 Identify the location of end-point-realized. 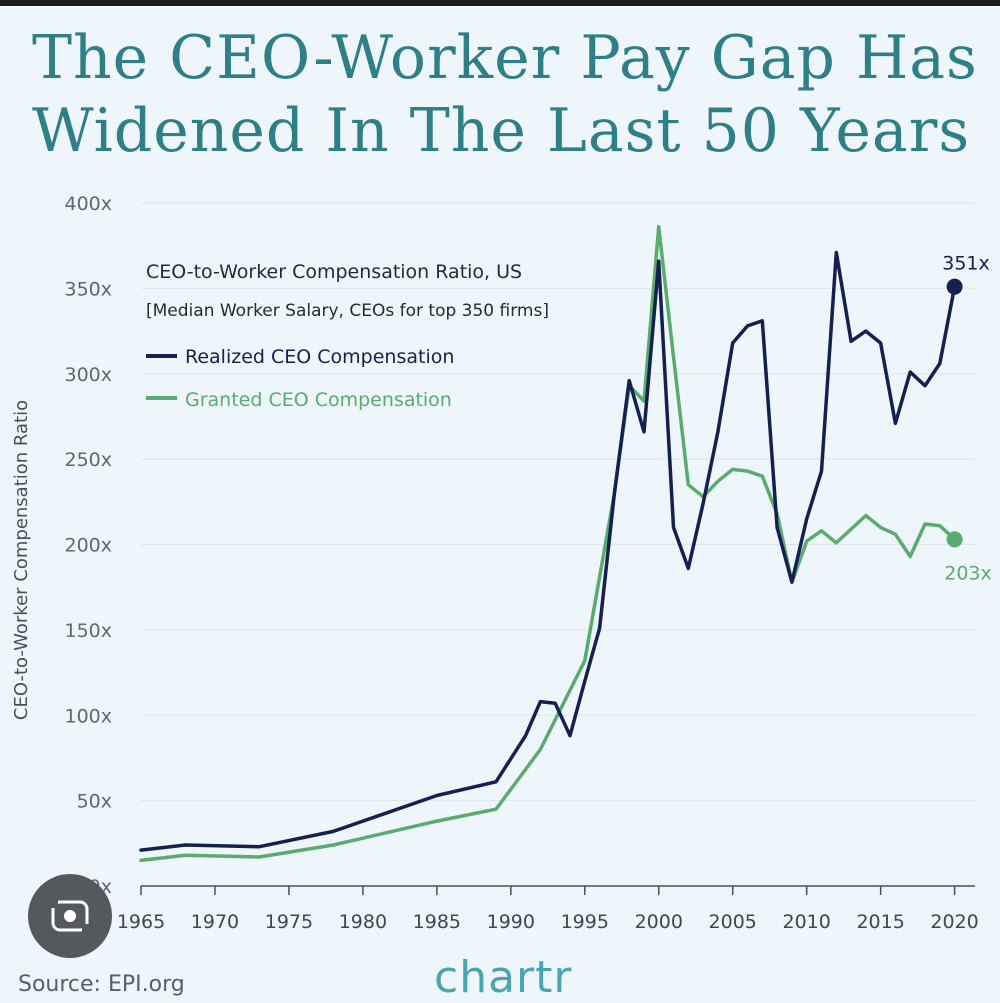
(954, 286).